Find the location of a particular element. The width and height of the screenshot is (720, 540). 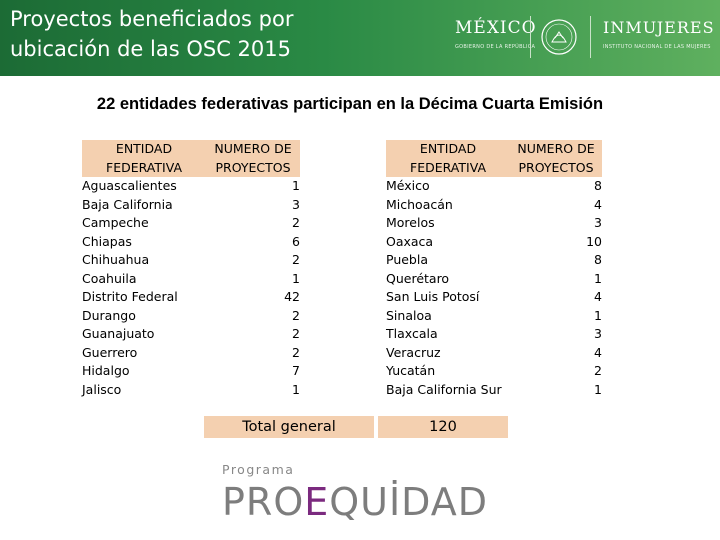

logo-text-part: QUİDAD is located at coordinates (409, 502).